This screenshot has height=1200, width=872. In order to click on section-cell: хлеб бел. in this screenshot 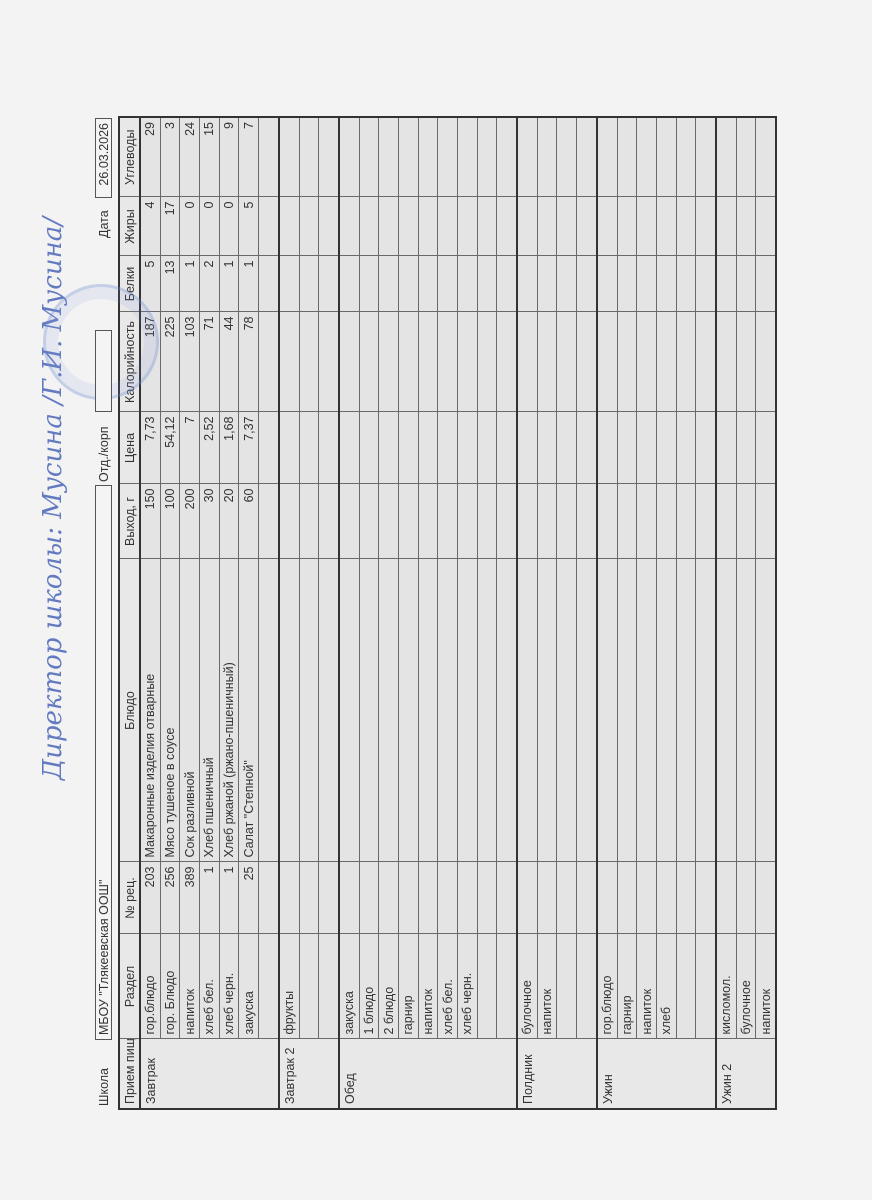, I will do `click(209, 986)`.